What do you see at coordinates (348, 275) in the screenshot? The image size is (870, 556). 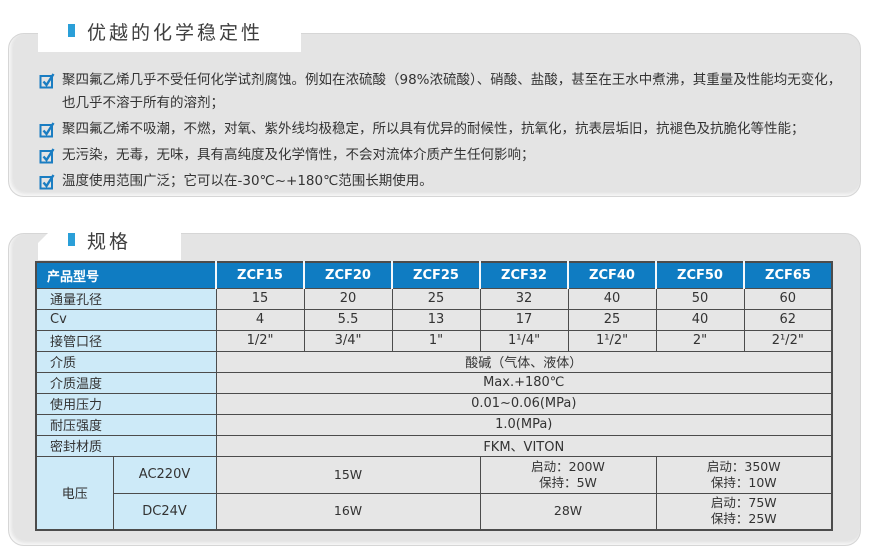 I see `column-header-model: ZCF20` at bounding box center [348, 275].